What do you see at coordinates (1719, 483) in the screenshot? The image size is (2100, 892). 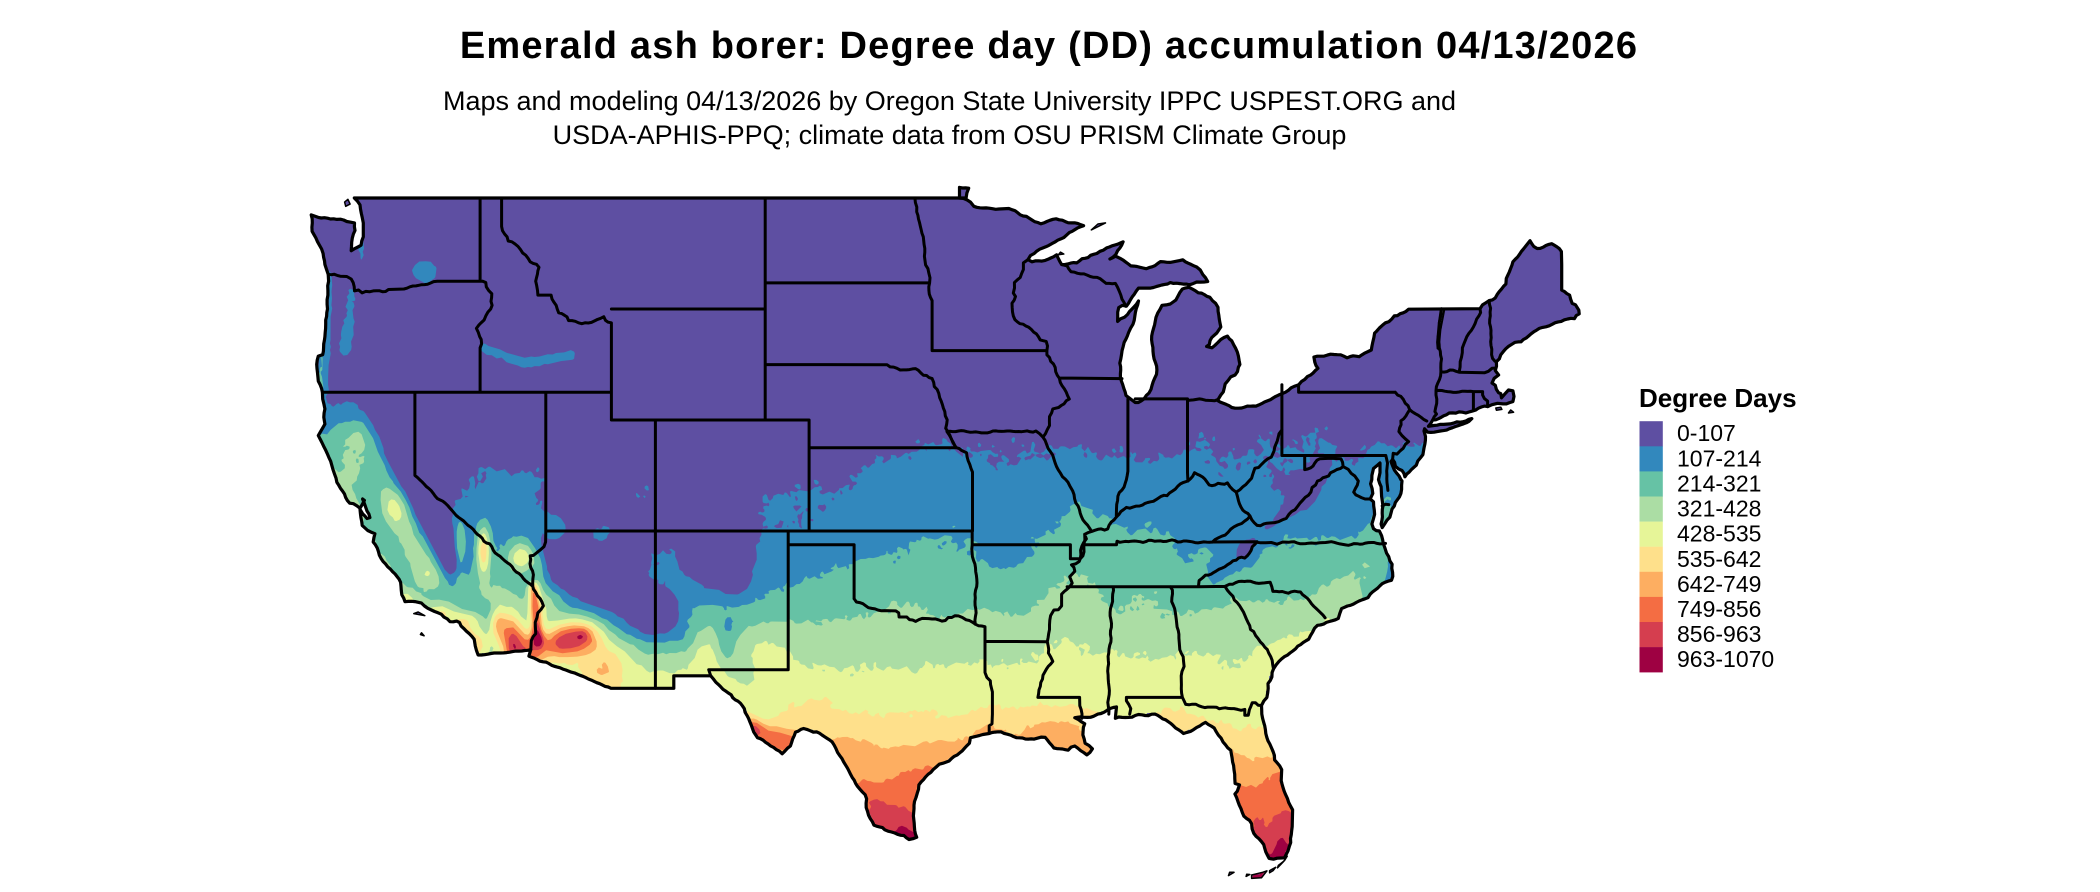 I see `svg-text: 214-321` at bounding box center [1719, 483].